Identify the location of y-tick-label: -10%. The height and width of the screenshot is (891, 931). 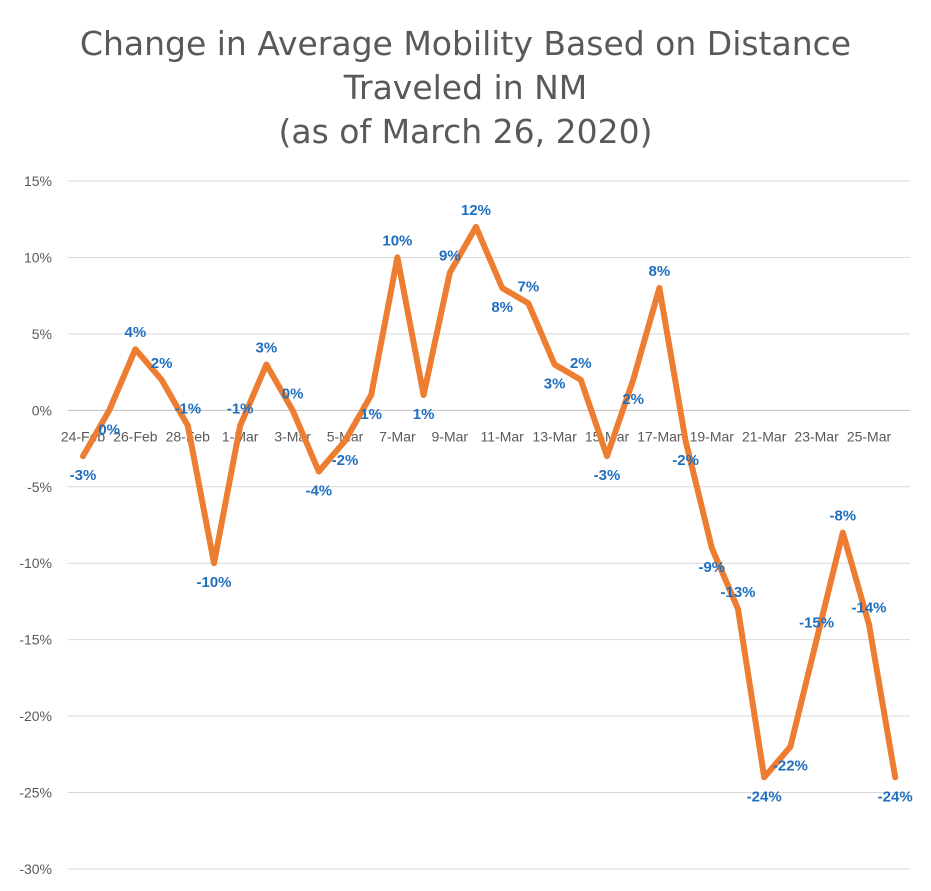
(35, 563).